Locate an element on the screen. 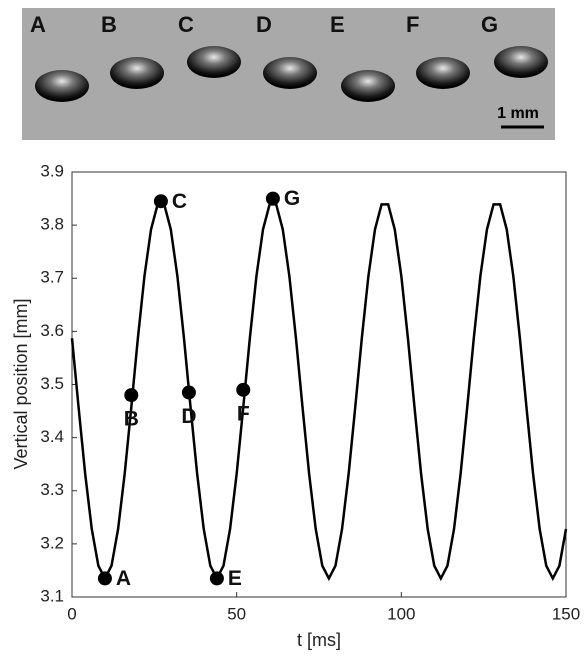 The image size is (584, 657). y-tick-label: 3.9 is located at coordinates (52, 170).